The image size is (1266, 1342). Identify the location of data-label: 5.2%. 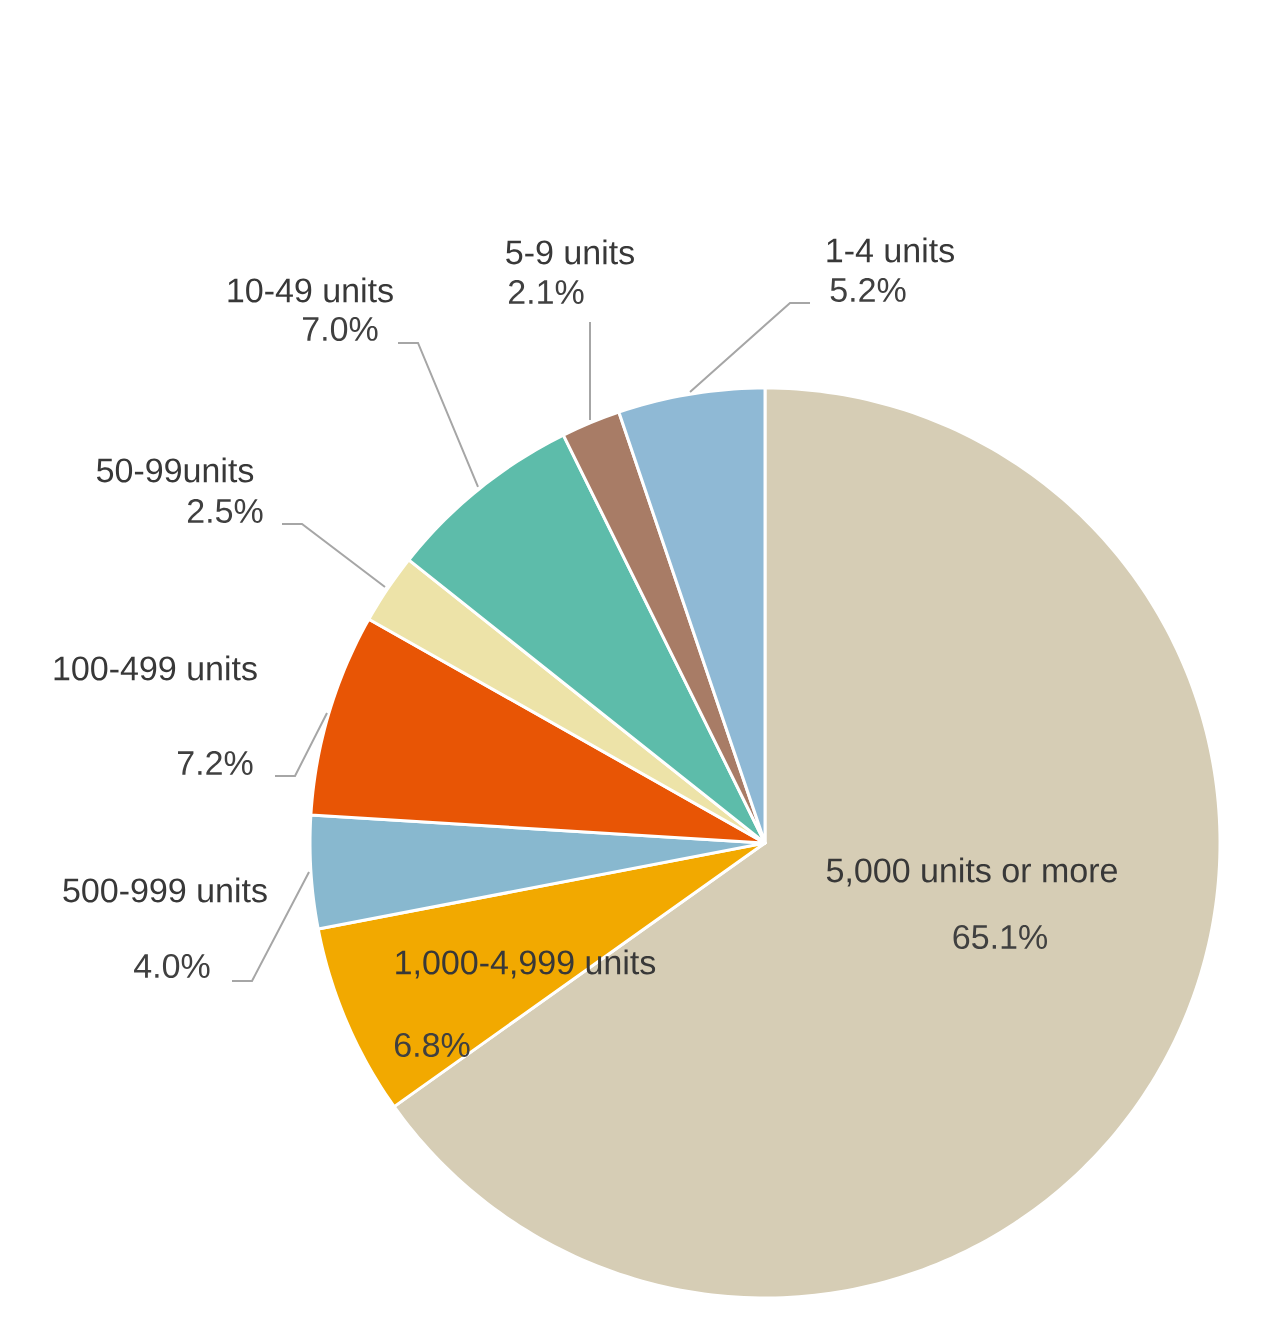
(868, 290).